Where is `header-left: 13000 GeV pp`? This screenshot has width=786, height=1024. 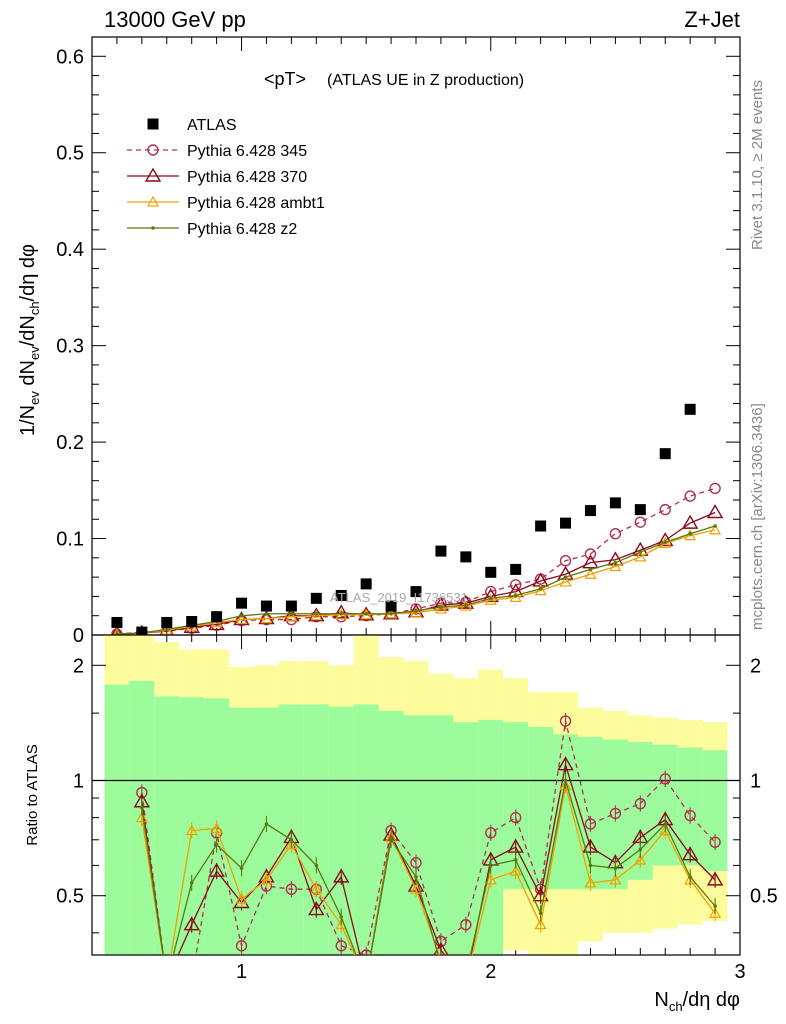
header-left: 13000 GeV pp is located at coordinates (175, 19).